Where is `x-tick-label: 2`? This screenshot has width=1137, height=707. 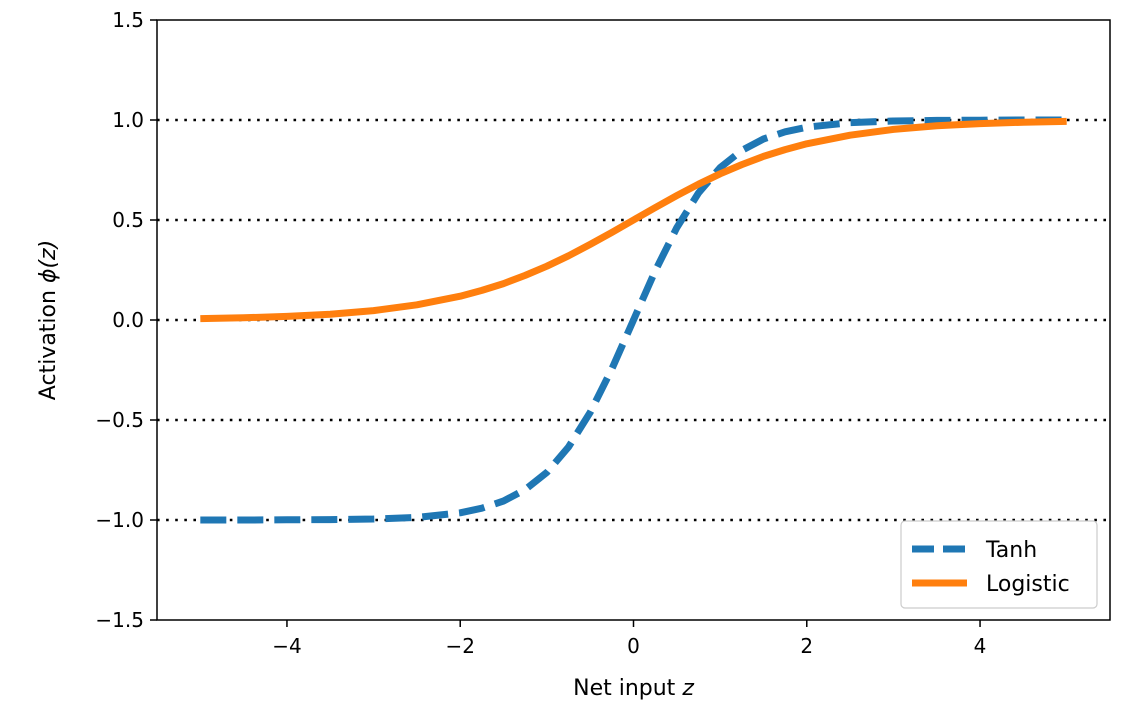
x-tick-label: 2 is located at coordinates (806, 646).